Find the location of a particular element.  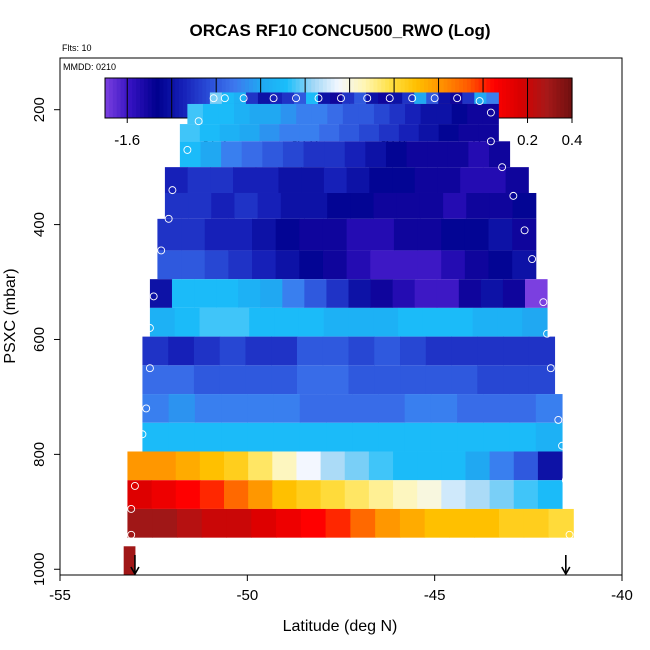

y-axis-label: PSXC (mbar) is located at coordinates (10, 315).